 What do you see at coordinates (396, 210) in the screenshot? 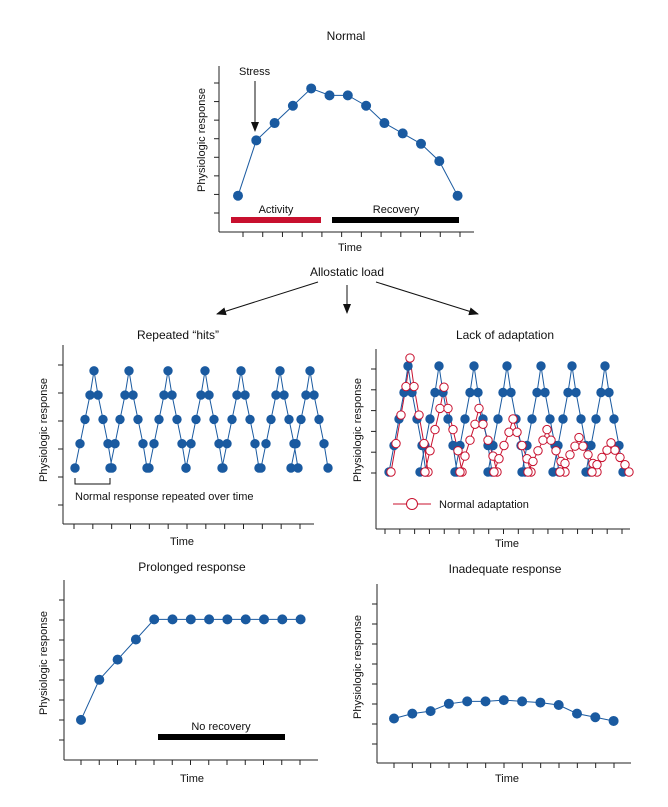
I see `recovery-label: Recovery` at bounding box center [396, 210].